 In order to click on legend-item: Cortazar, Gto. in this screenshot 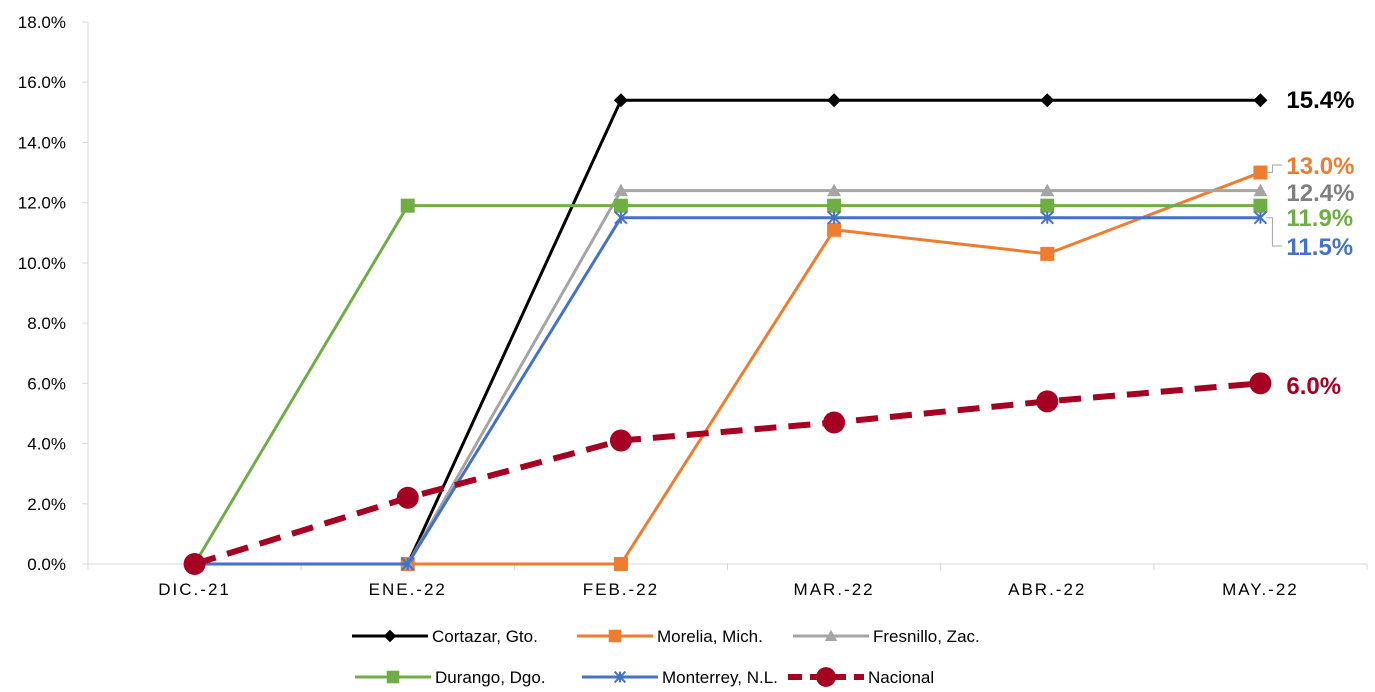, I will do `click(445, 636)`.